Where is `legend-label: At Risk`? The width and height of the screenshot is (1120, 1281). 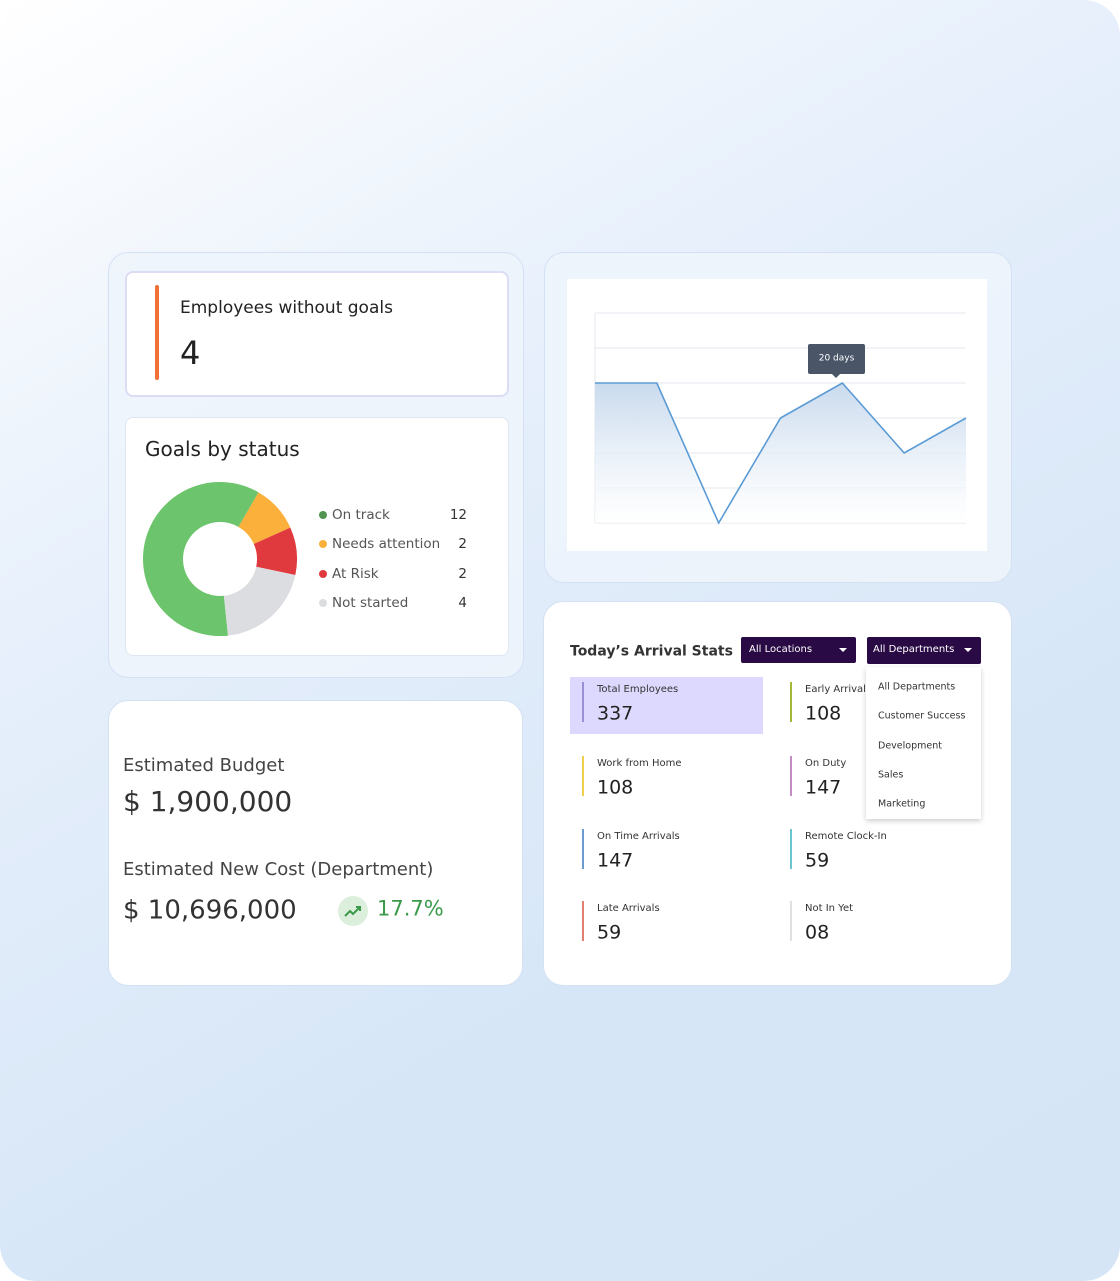
legend-label: At Risk is located at coordinates (355, 573).